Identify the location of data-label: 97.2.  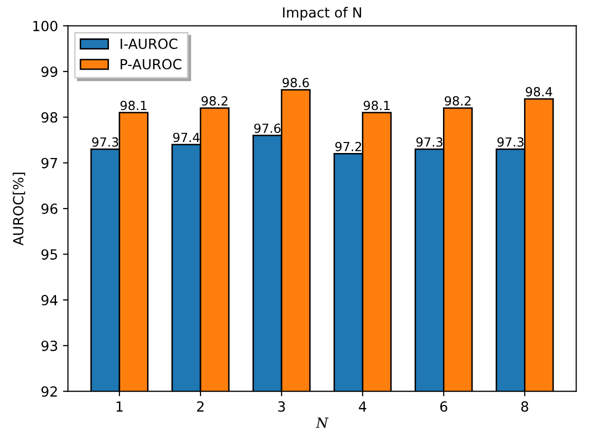
(348, 147).